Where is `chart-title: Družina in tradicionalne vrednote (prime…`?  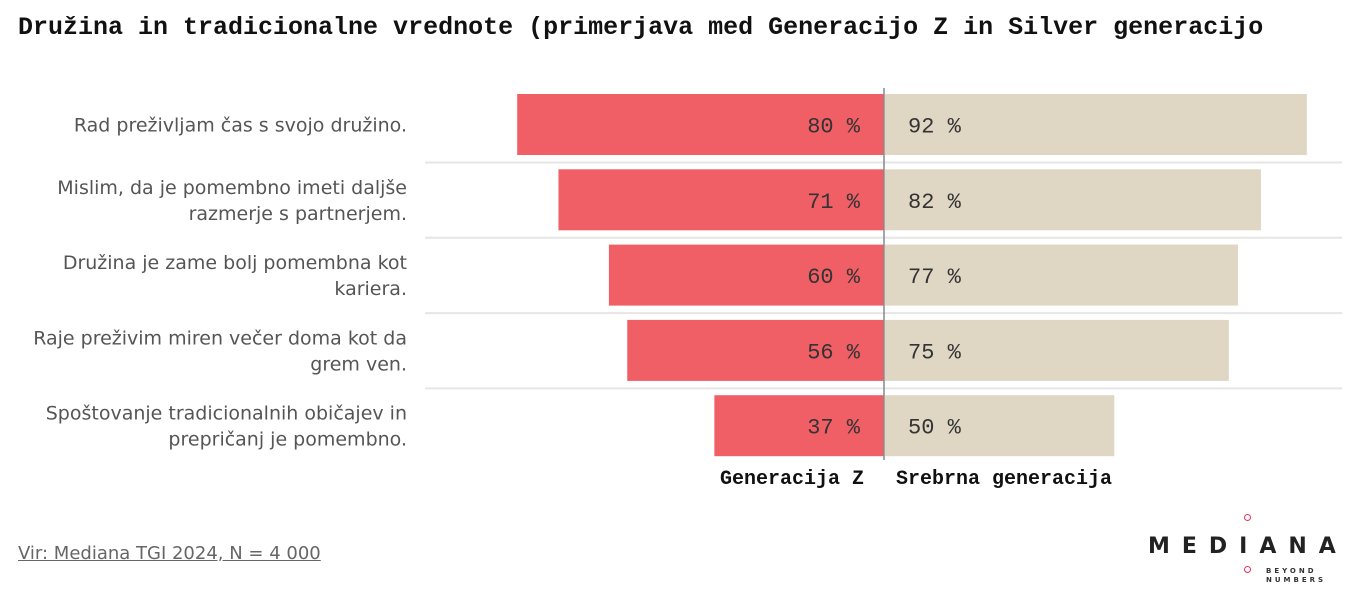 chart-title: Družina in tradicionalne vrednote (prime… is located at coordinates (641, 27).